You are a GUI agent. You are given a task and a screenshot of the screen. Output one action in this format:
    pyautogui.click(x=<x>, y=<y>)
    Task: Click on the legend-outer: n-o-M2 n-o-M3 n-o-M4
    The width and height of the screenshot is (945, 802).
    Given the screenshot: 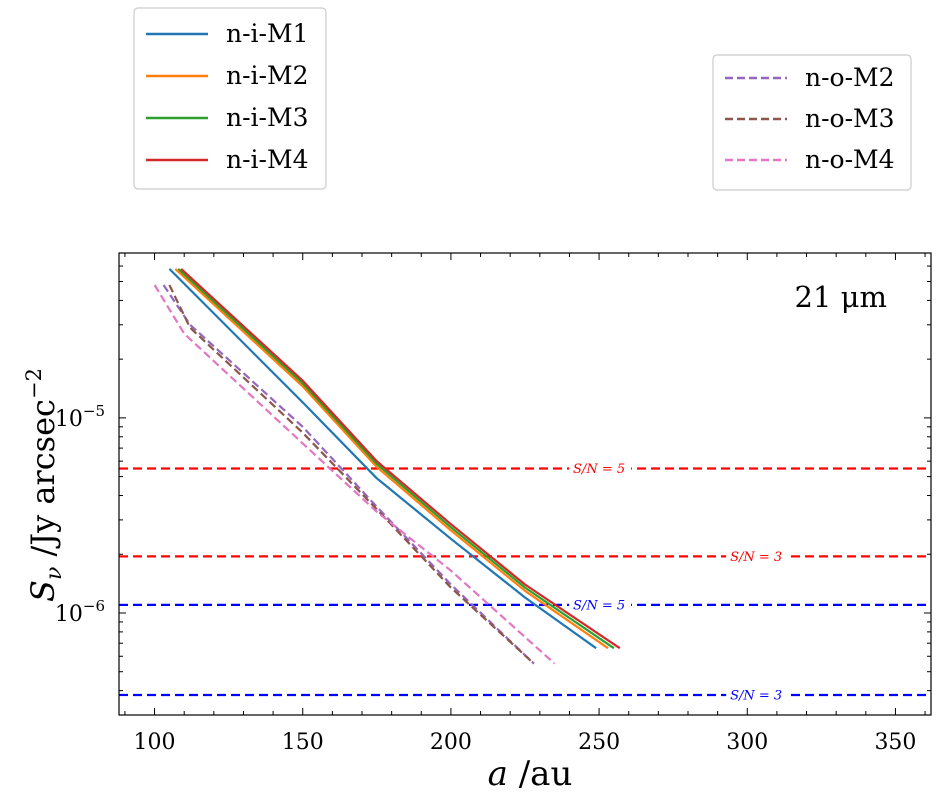 What is the action you would take?
    pyautogui.click(x=812, y=122)
    